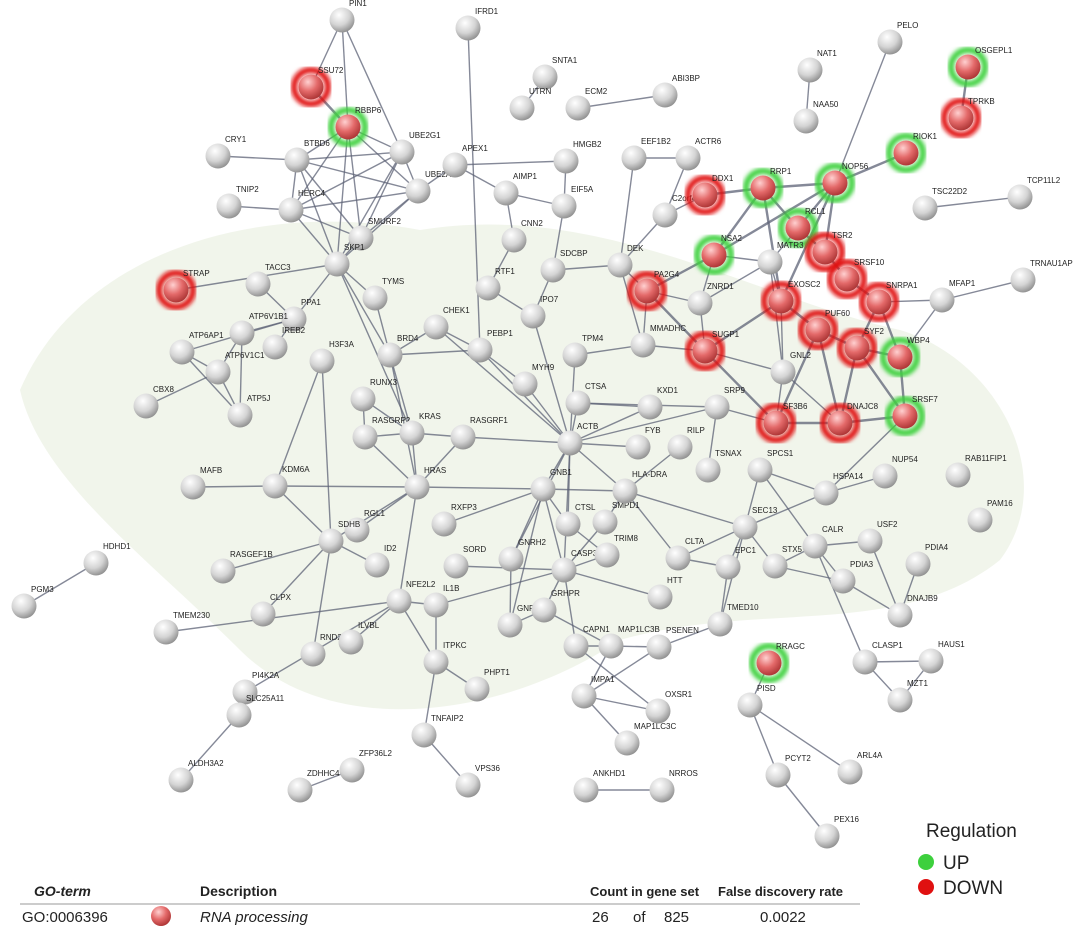 Image resolution: width=1084 pixels, height=931 pixels. I want to click on node-label: DNAJB9, so click(922, 598).